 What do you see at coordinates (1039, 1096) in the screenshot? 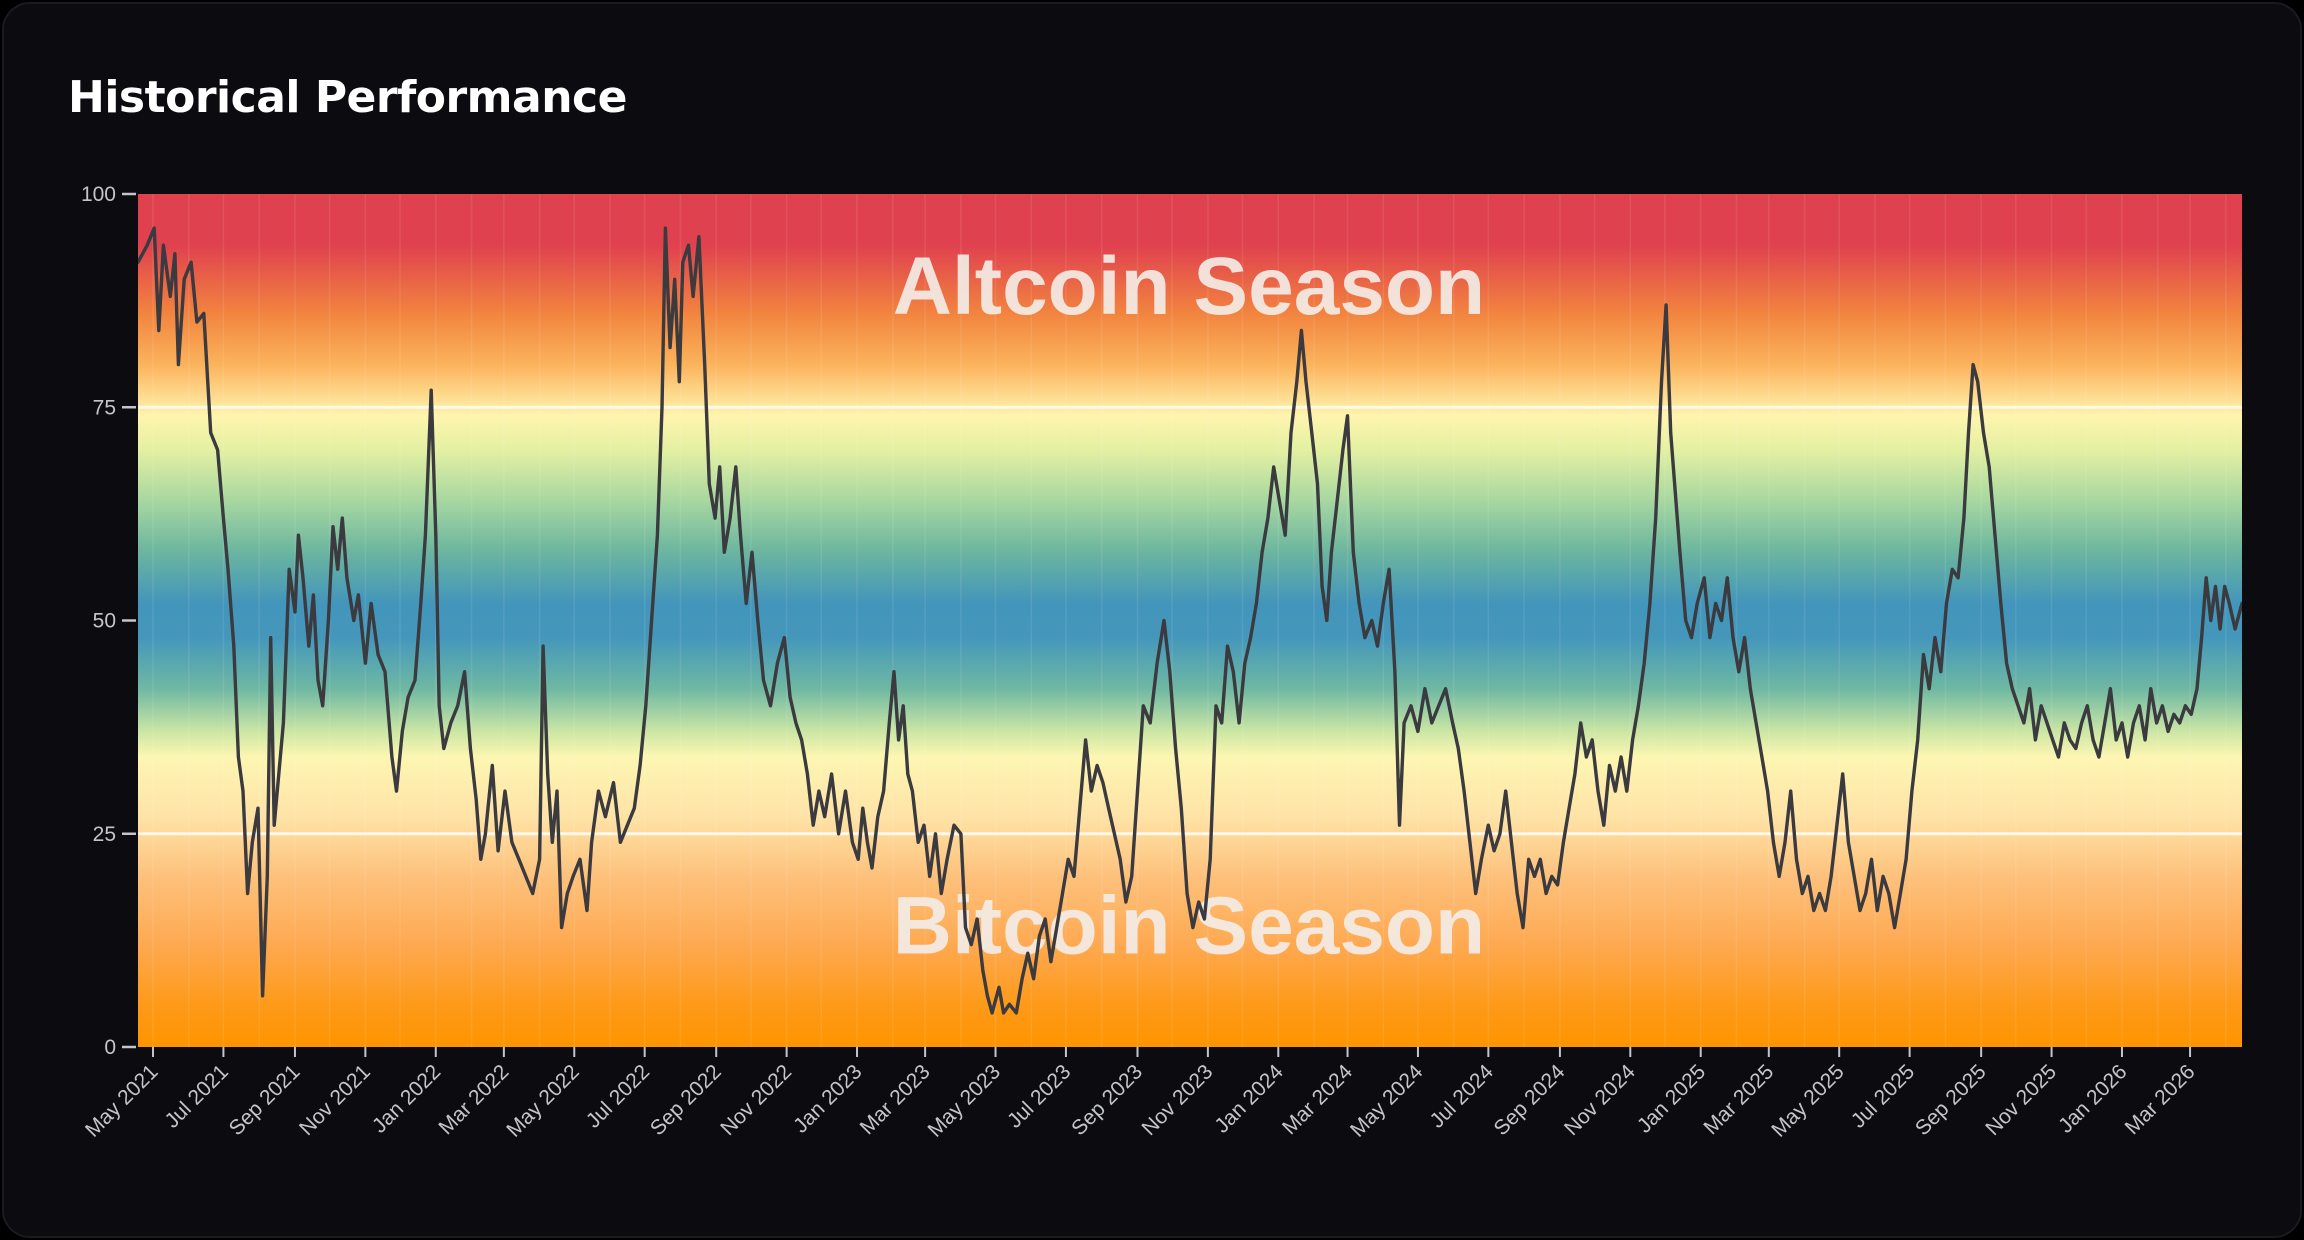
I see `x-tick-label: Jul 2023` at bounding box center [1039, 1096].